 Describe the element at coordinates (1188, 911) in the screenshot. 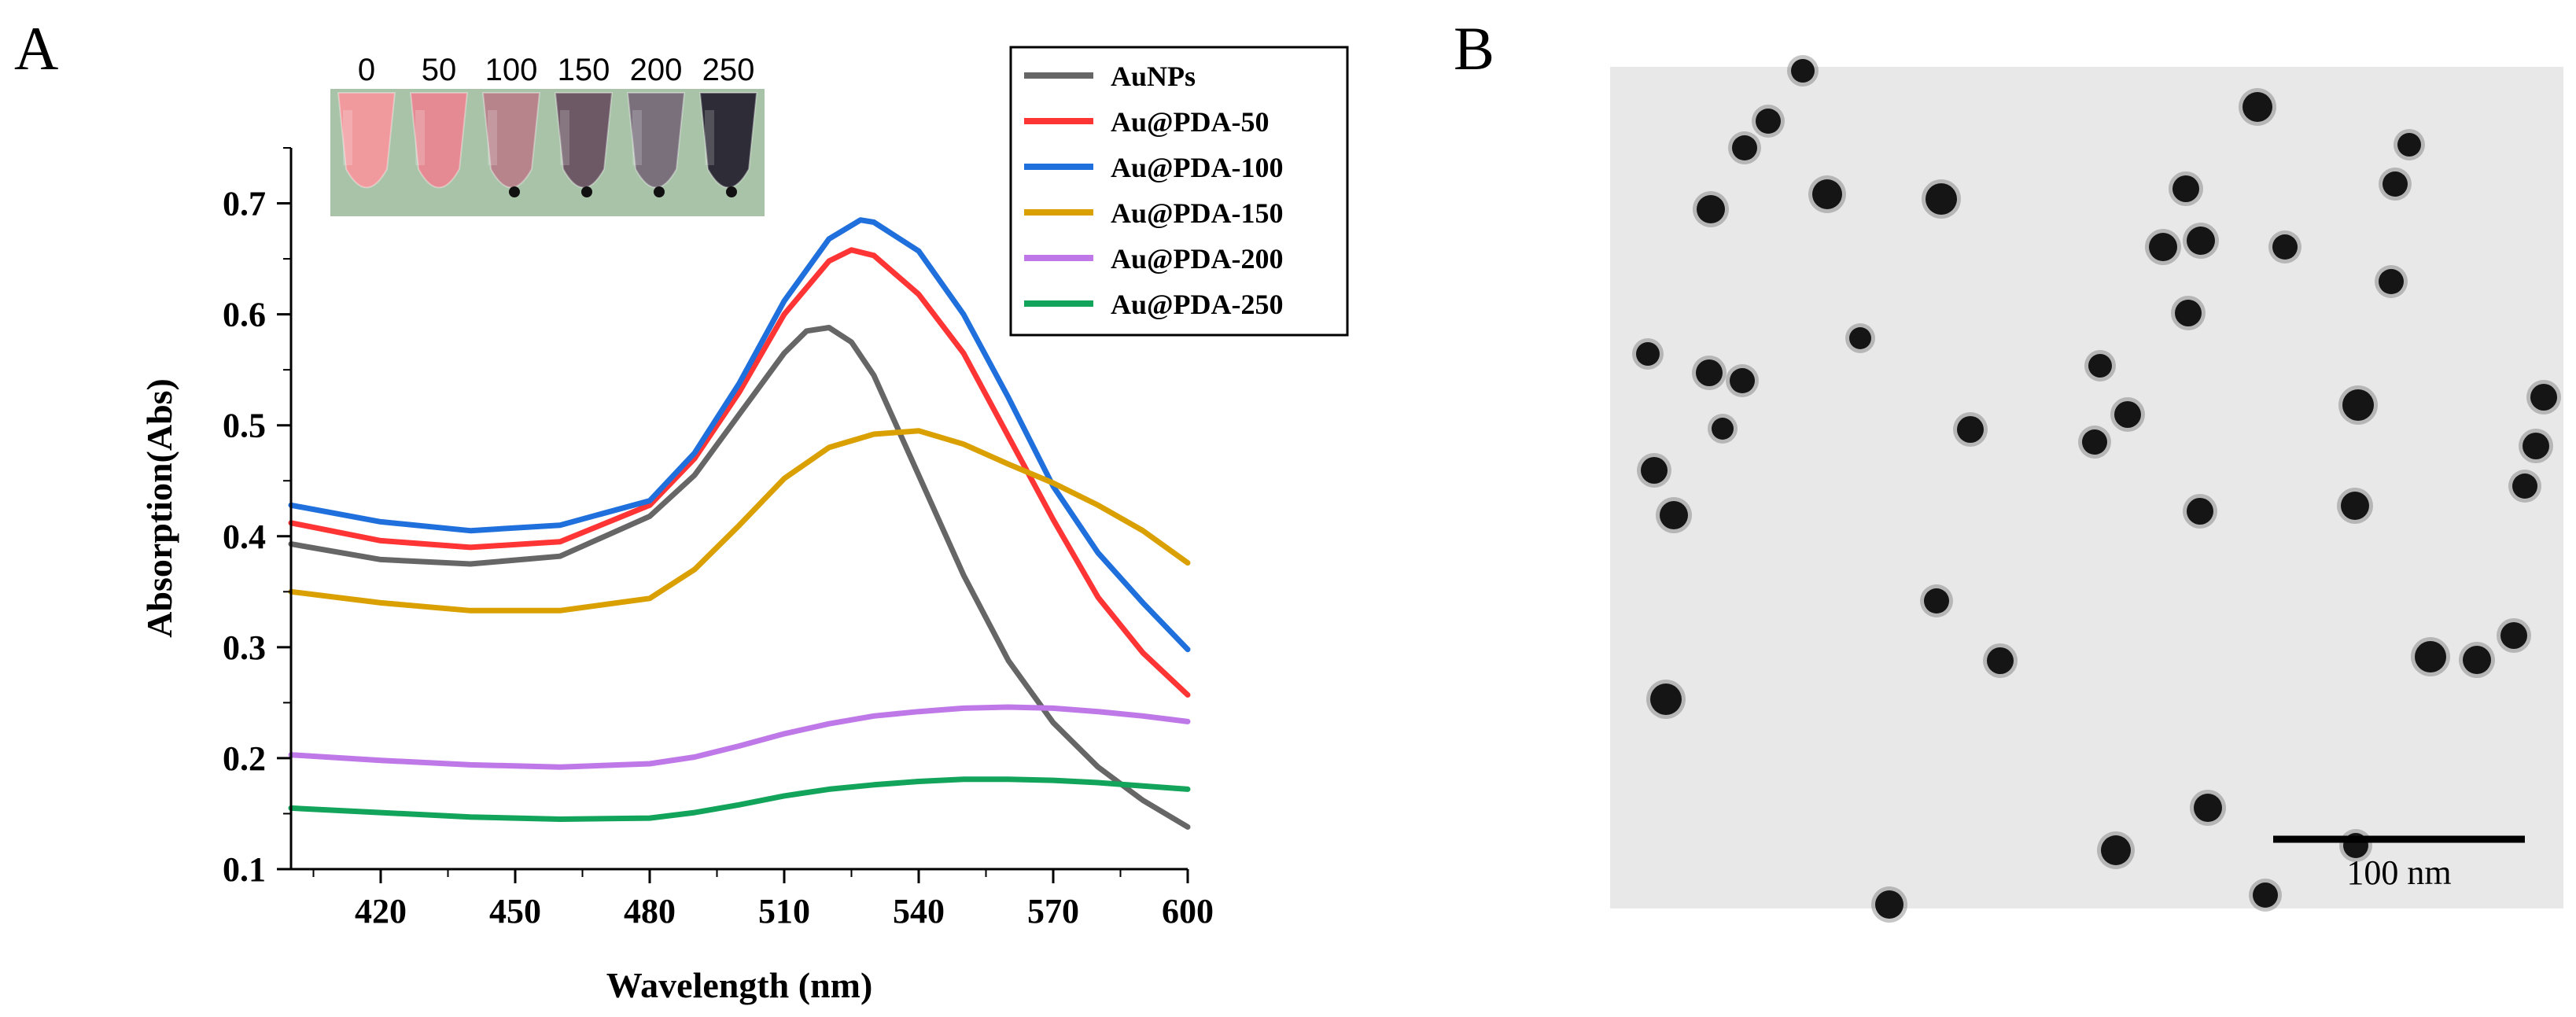

I see `x-tick-label: 600` at that location.